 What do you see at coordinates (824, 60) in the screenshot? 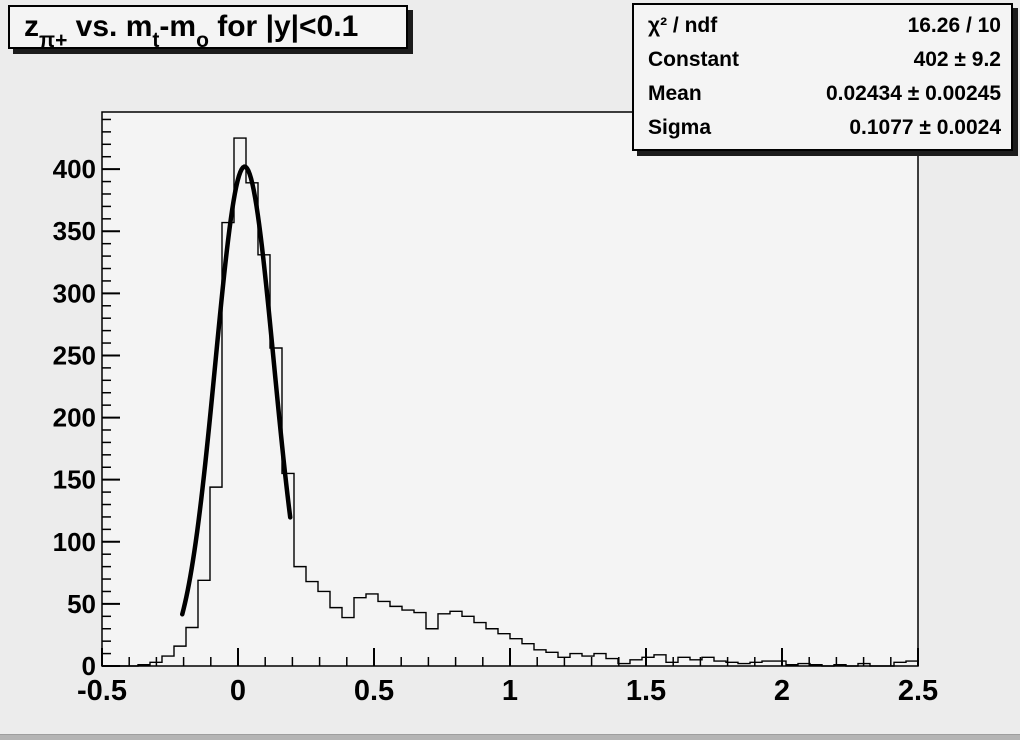
I see `stat-row-1: Constant 402 ± 9.2` at bounding box center [824, 60].